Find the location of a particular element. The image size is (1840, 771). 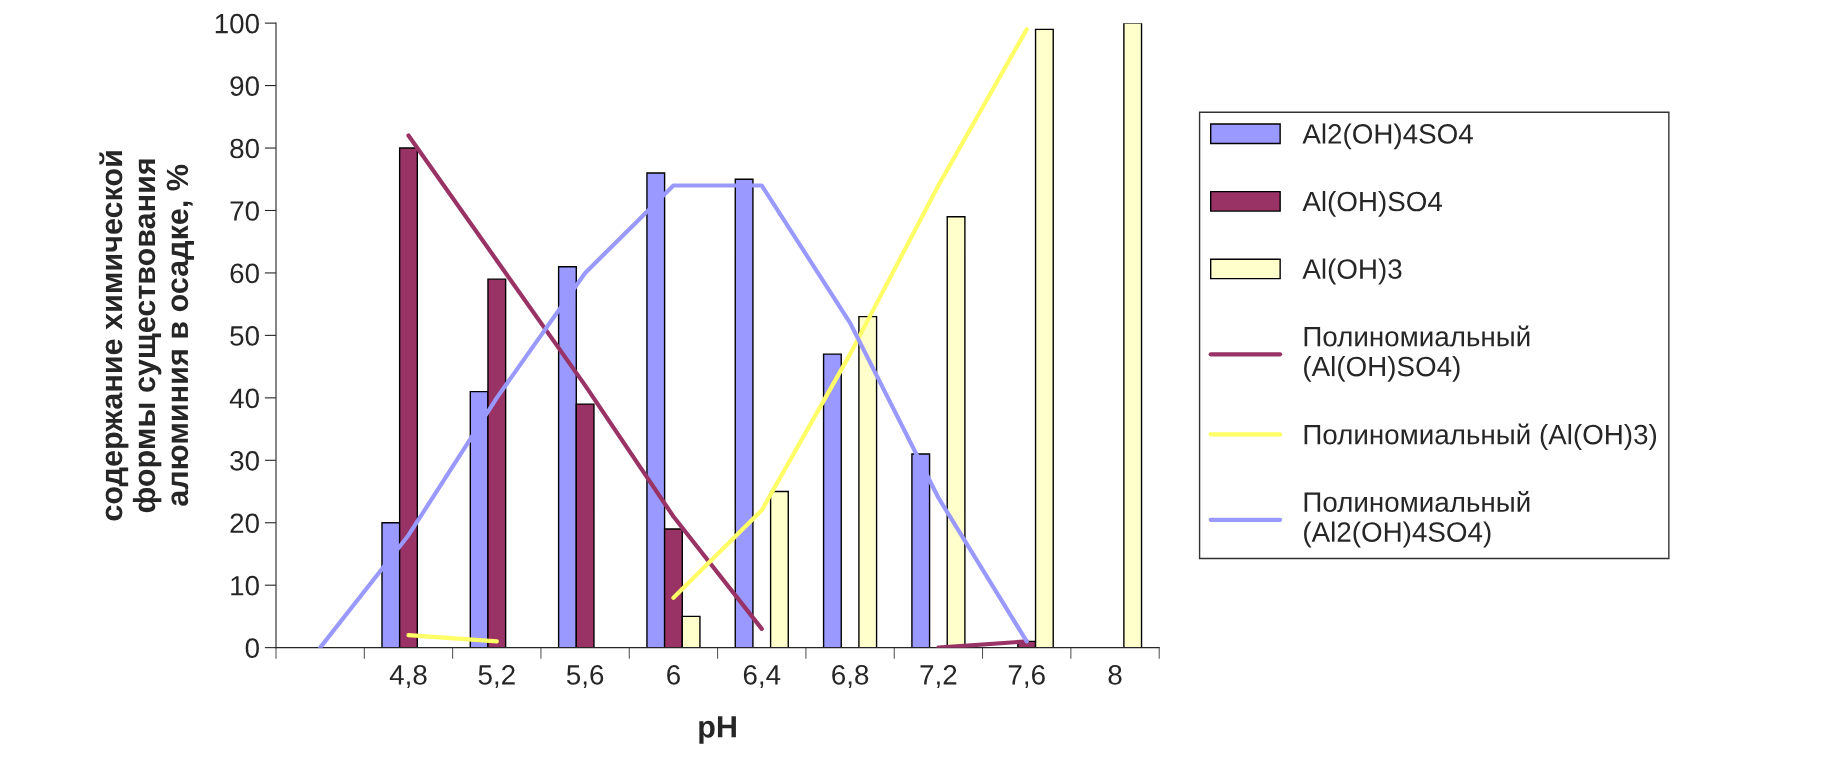

legend-label: Al(OH)3 is located at coordinates (1352, 271).